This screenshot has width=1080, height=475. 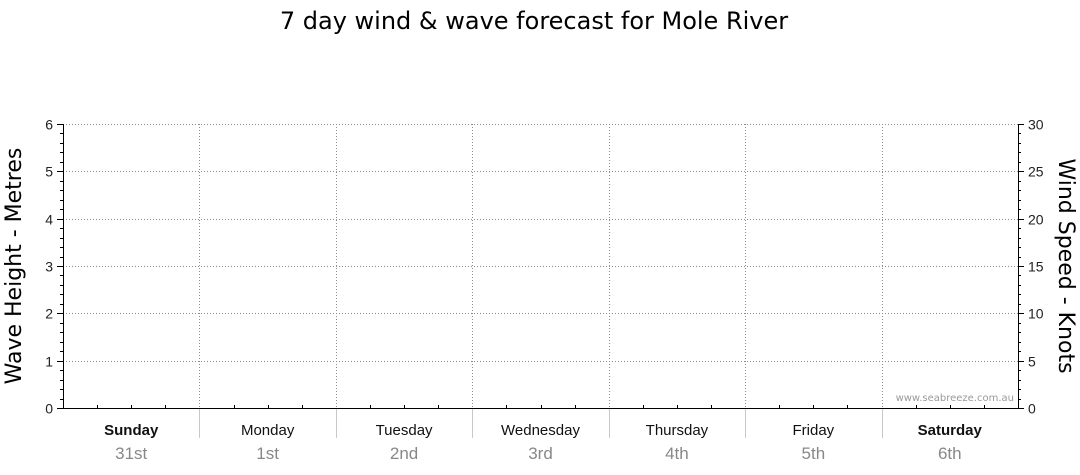 What do you see at coordinates (49, 125) in the screenshot?
I see `left-tick-label: 6` at bounding box center [49, 125].